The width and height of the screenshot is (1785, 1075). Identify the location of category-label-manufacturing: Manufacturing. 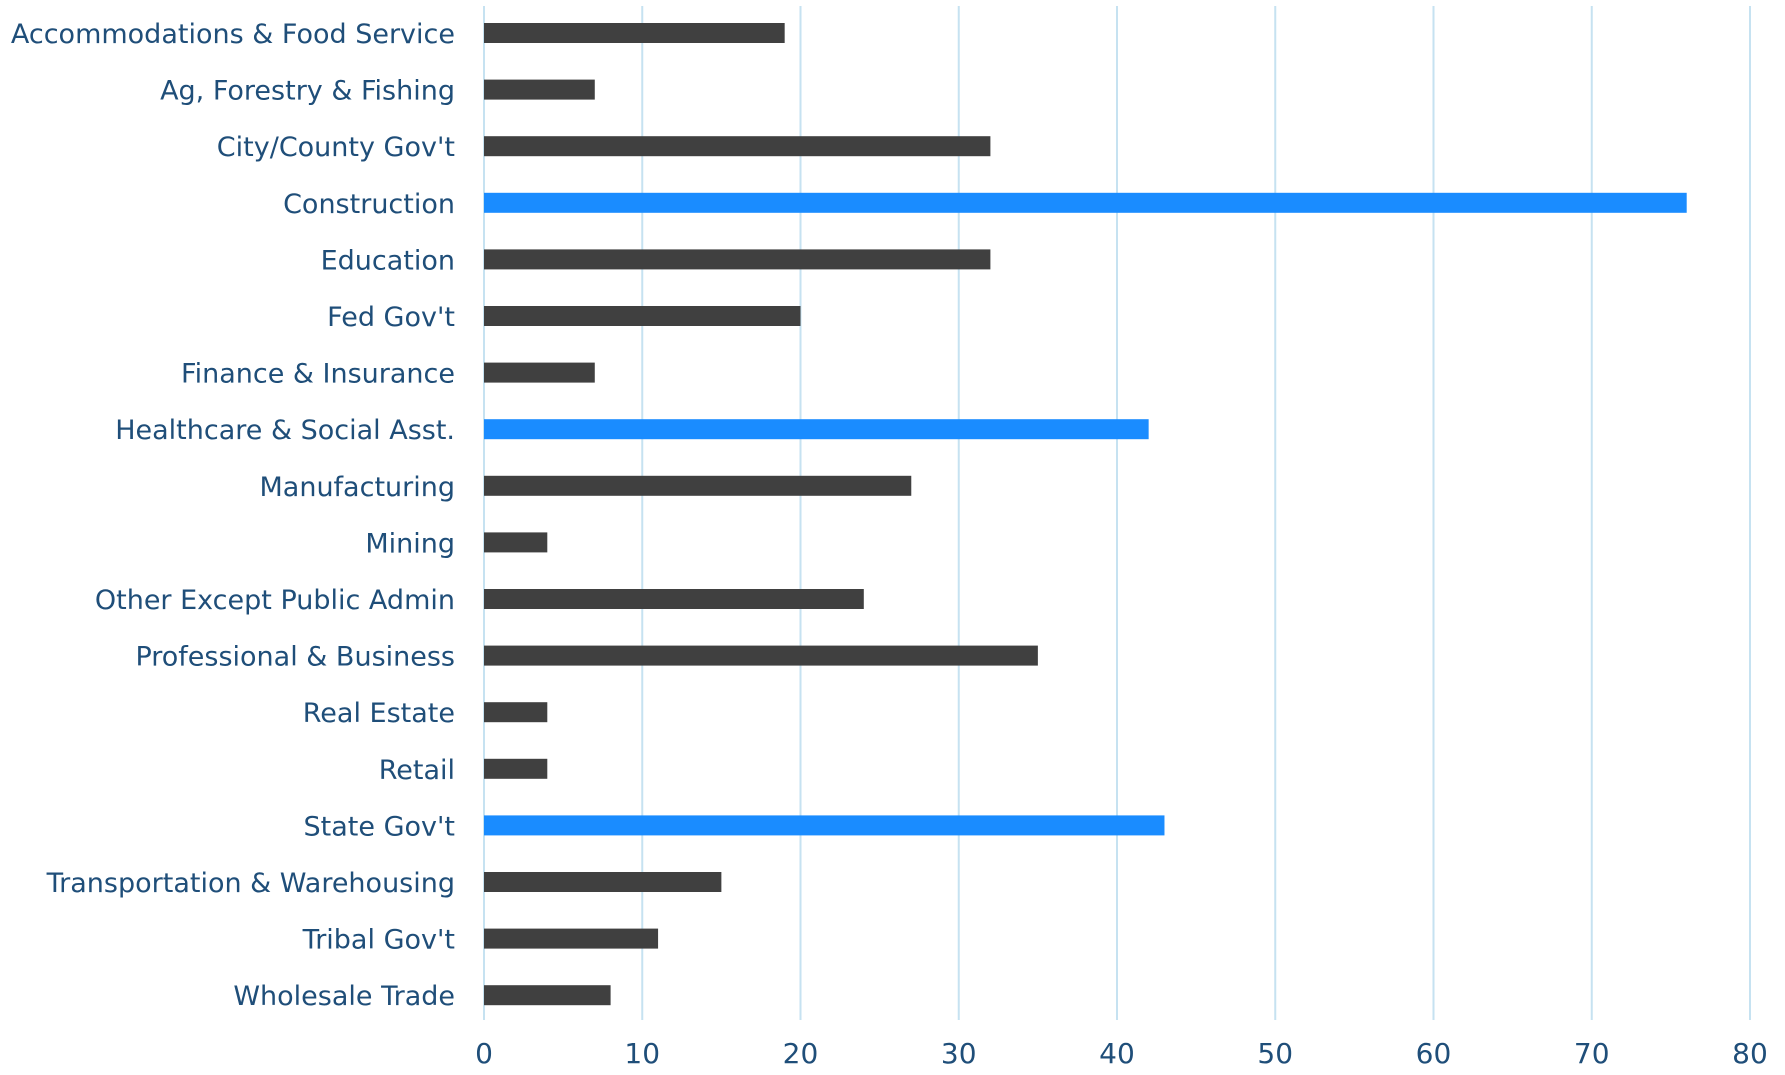
(357, 487).